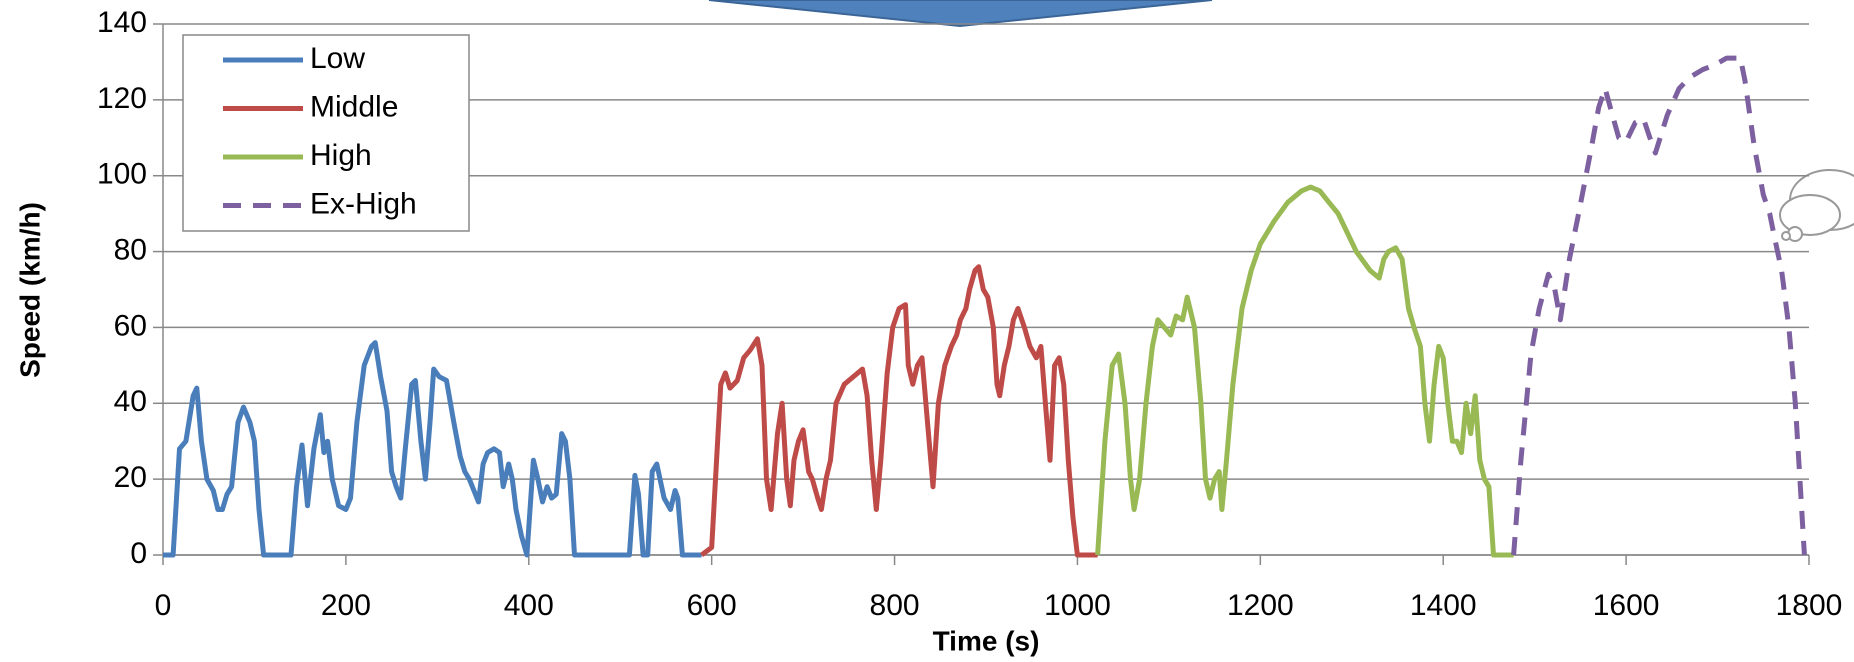 This screenshot has width=1854, height=662. What do you see at coordinates (130, 401) in the screenshot?
I see `y-tick-label: 40` at bounding box center [130, 401].